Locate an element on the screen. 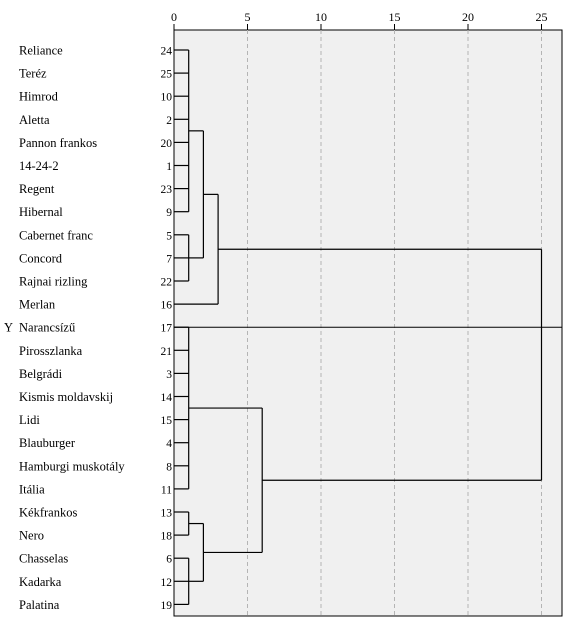 The width and height of the screenshot is (571, 626). leaf-id-6: 6 is located at coordinates (169, 560).